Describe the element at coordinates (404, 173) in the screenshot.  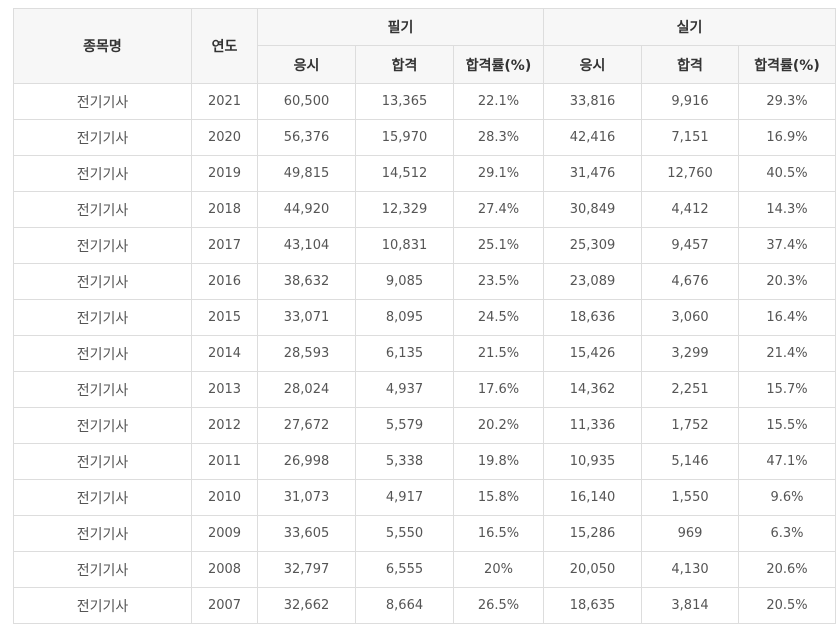
I see `cell-written-passed: 14,512` at that location.